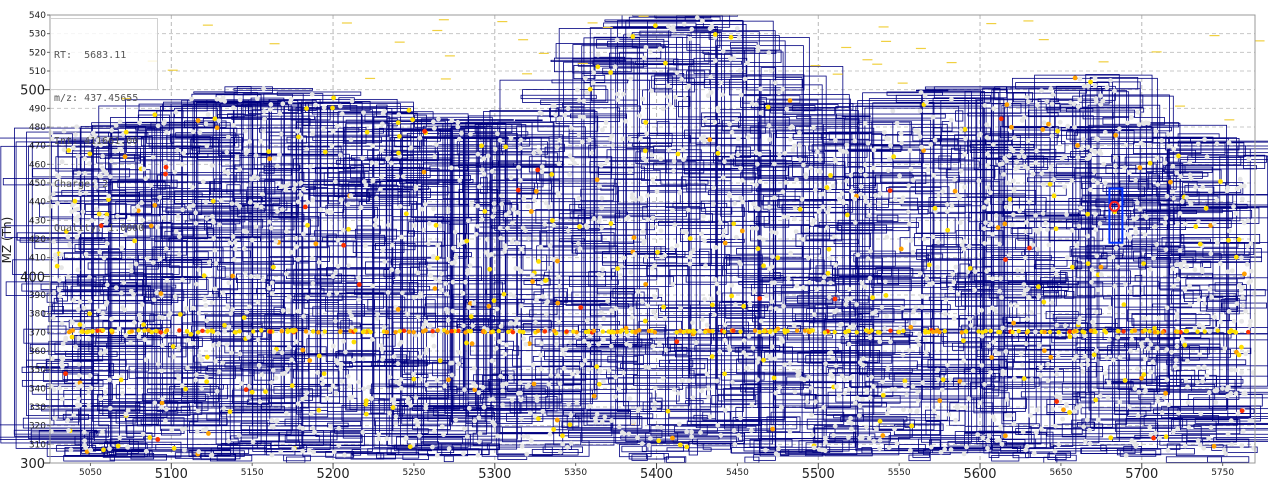 The width and height of the screenshot is (1268, 481). I want to click on selected-feature, so click(1116, 215).